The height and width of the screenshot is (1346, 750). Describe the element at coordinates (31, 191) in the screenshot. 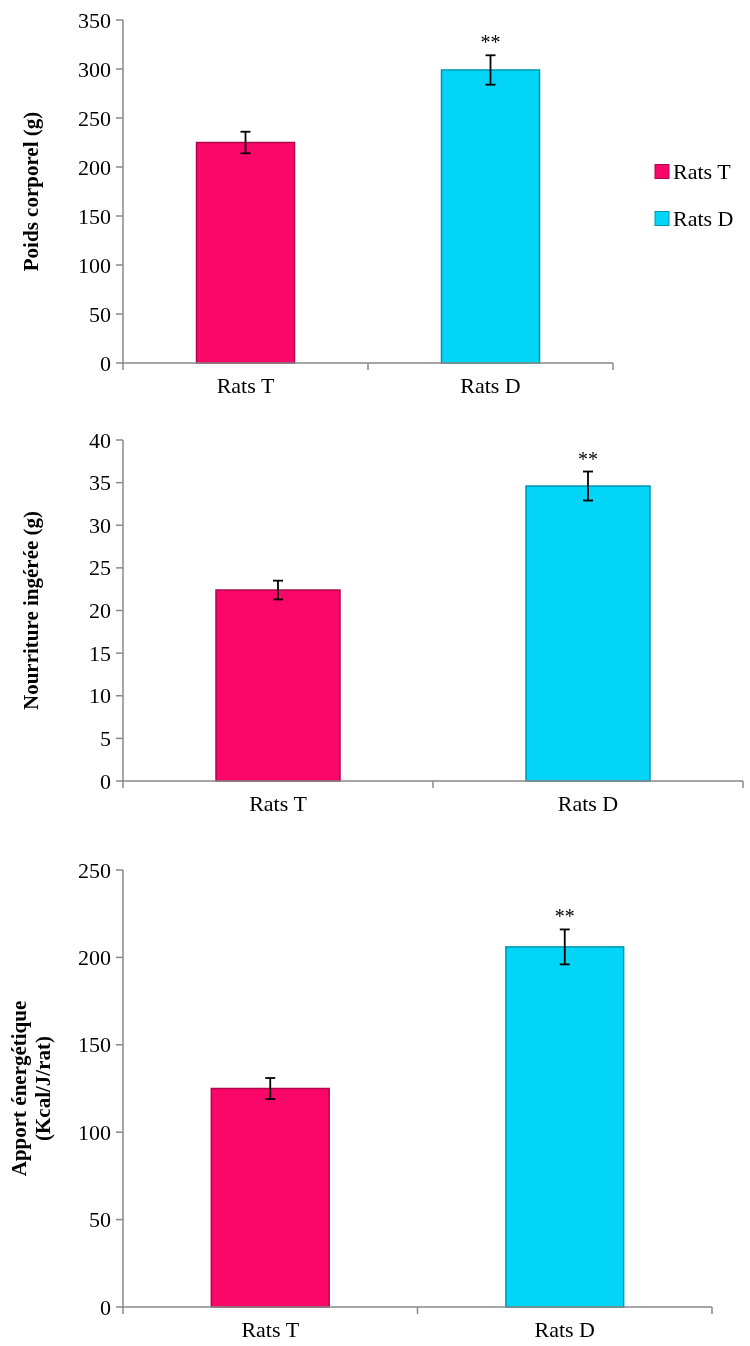

I see `y-axis-title: Poids corporel (g)` at that location.